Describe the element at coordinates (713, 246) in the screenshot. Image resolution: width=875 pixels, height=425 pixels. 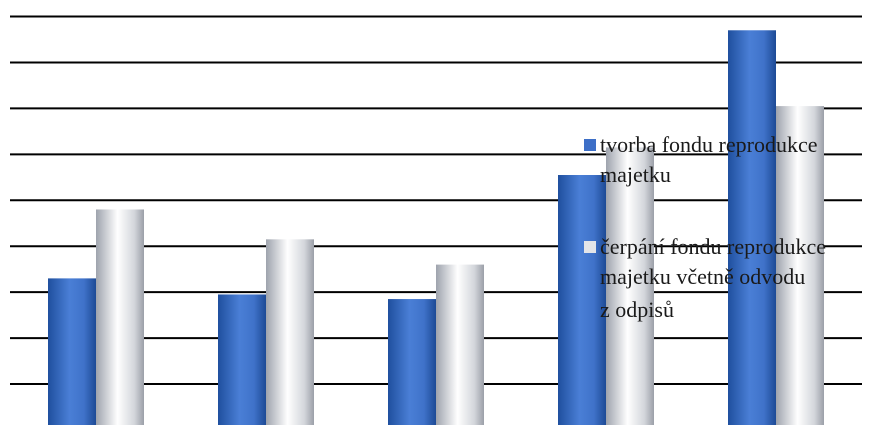
I see `legend-label-series-2-line-1: čerpání fondu reprodukce` at that location.